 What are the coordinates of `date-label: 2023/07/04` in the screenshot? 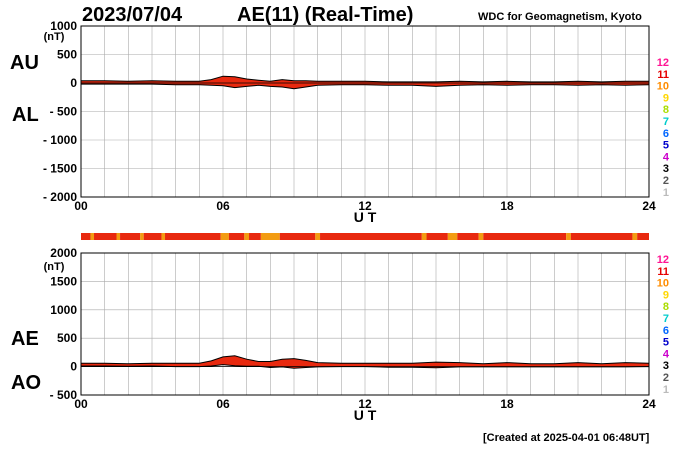 It's located at (132, 15).